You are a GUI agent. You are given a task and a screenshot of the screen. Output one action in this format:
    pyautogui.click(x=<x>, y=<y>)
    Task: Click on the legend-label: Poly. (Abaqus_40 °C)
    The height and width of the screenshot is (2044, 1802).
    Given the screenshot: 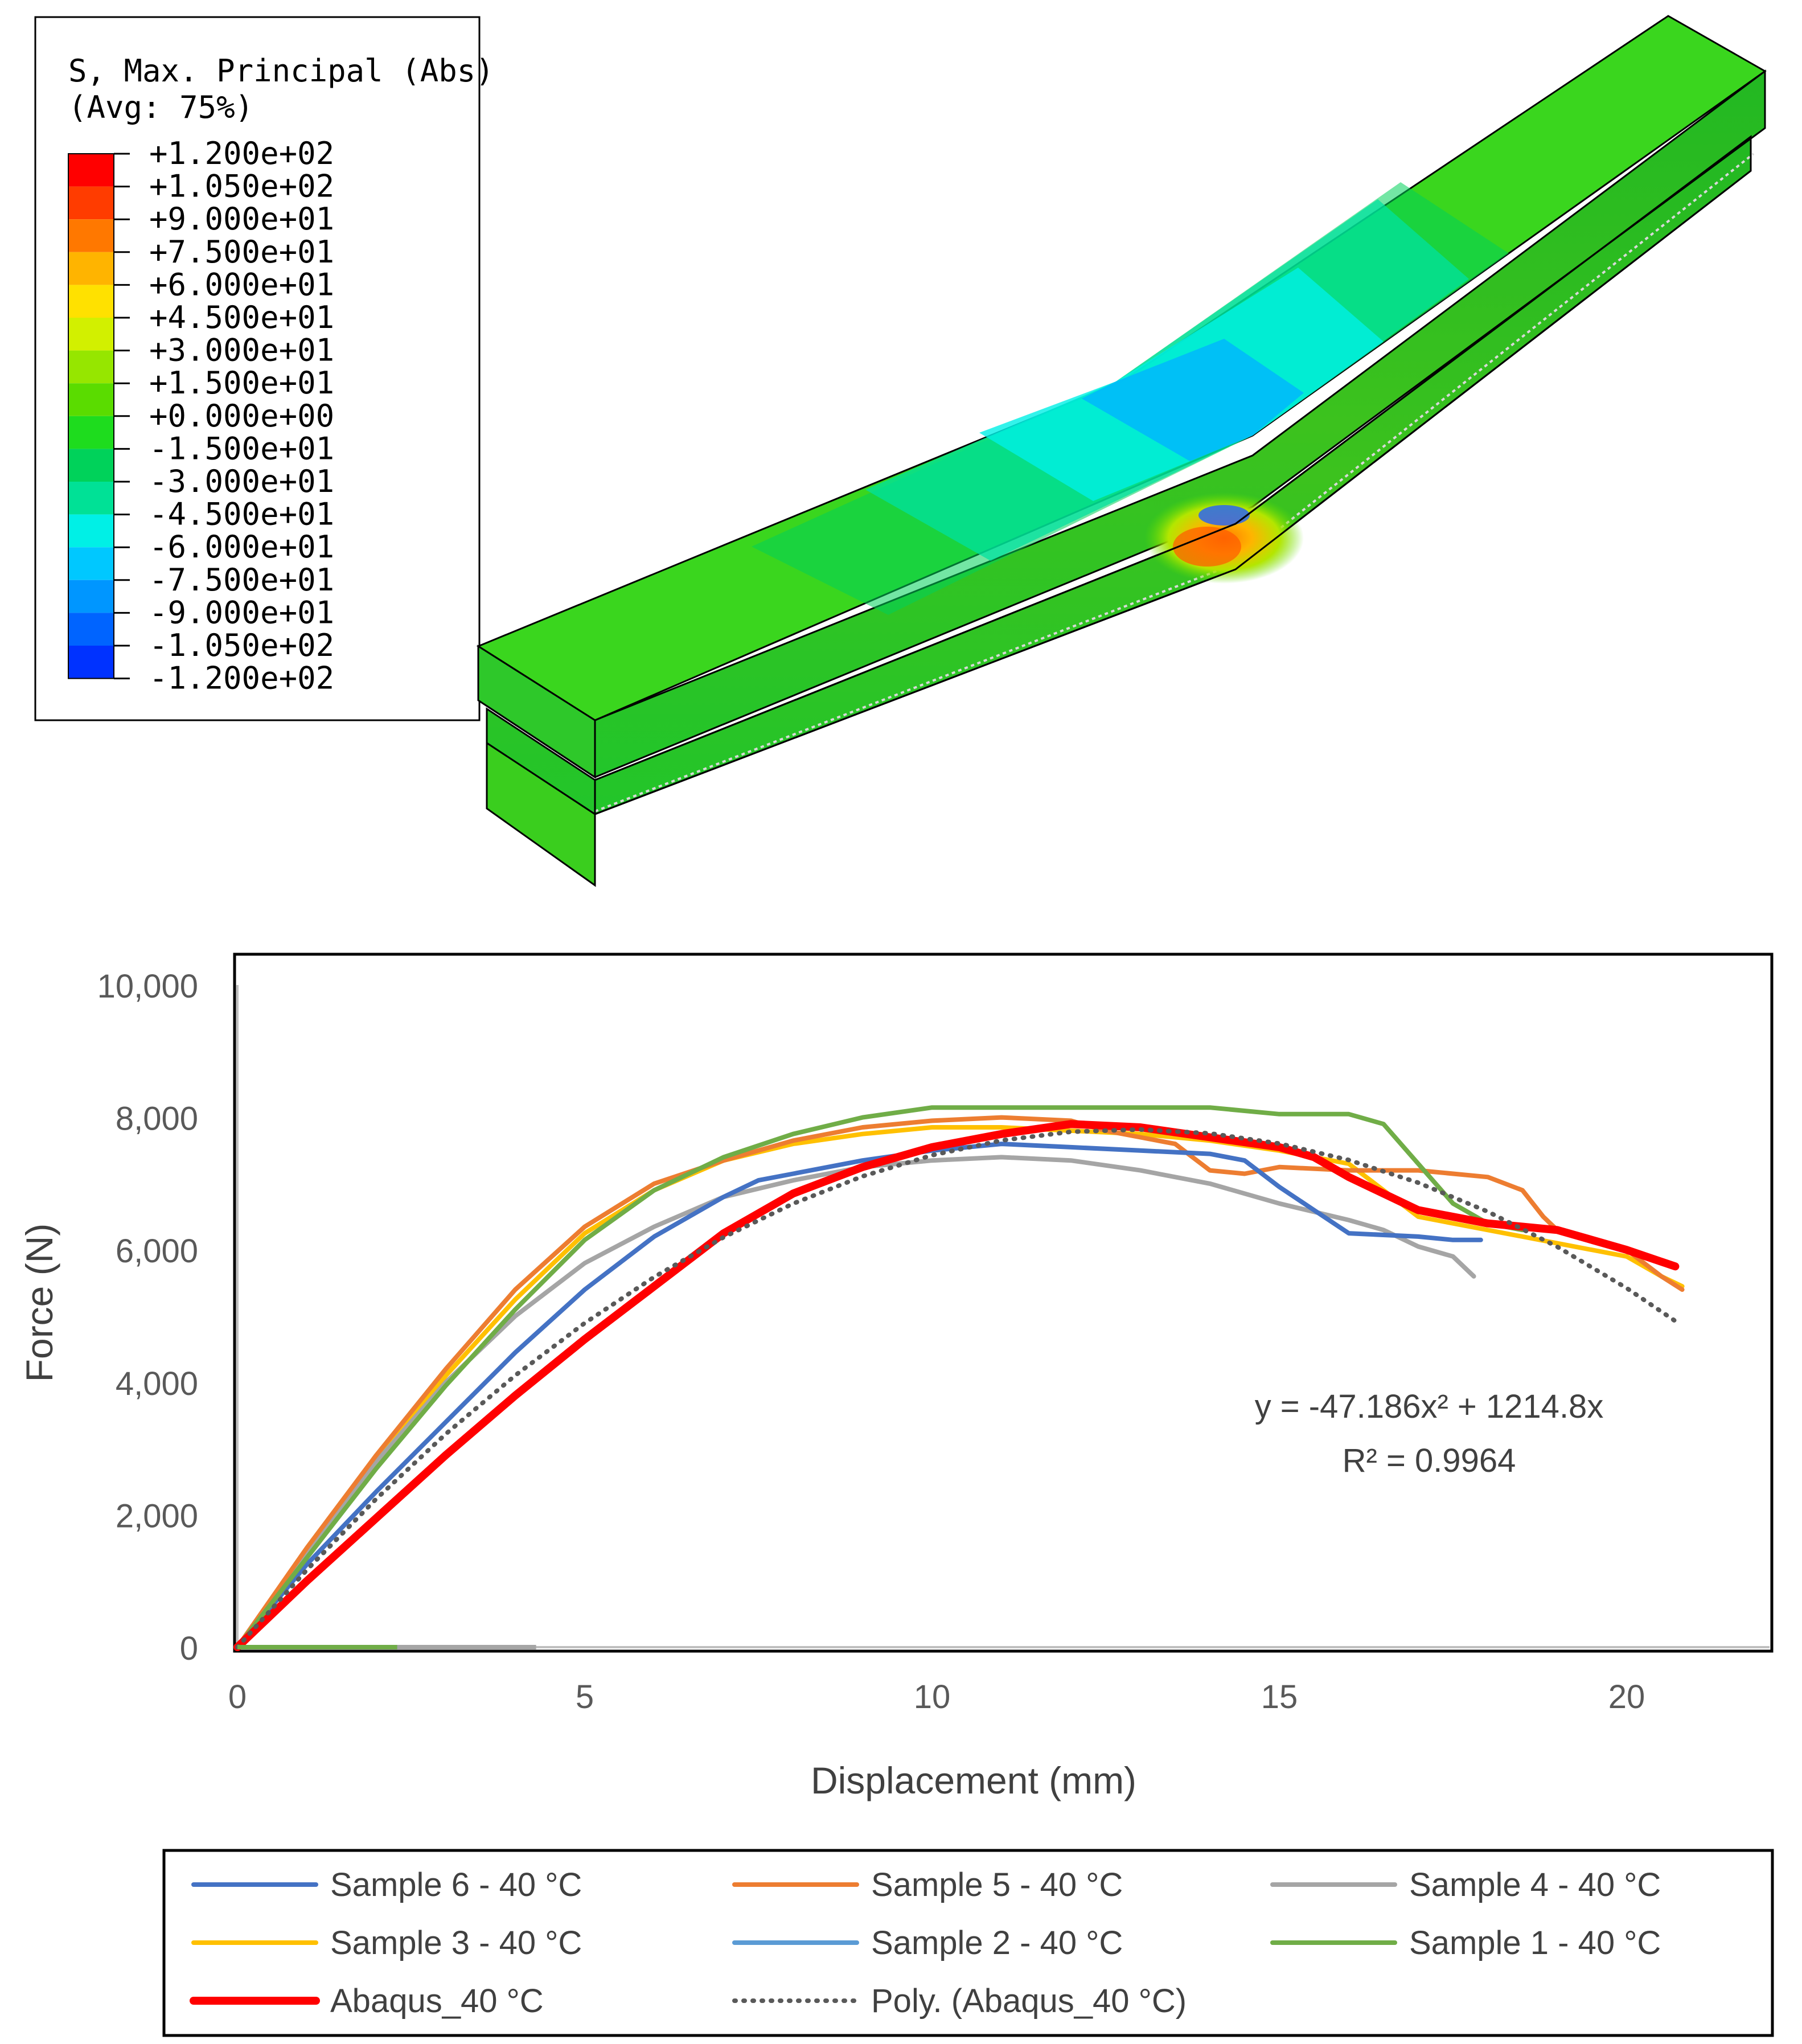 What is the action you would take?
    pyautogui.click(x=1029, y=2002)
    